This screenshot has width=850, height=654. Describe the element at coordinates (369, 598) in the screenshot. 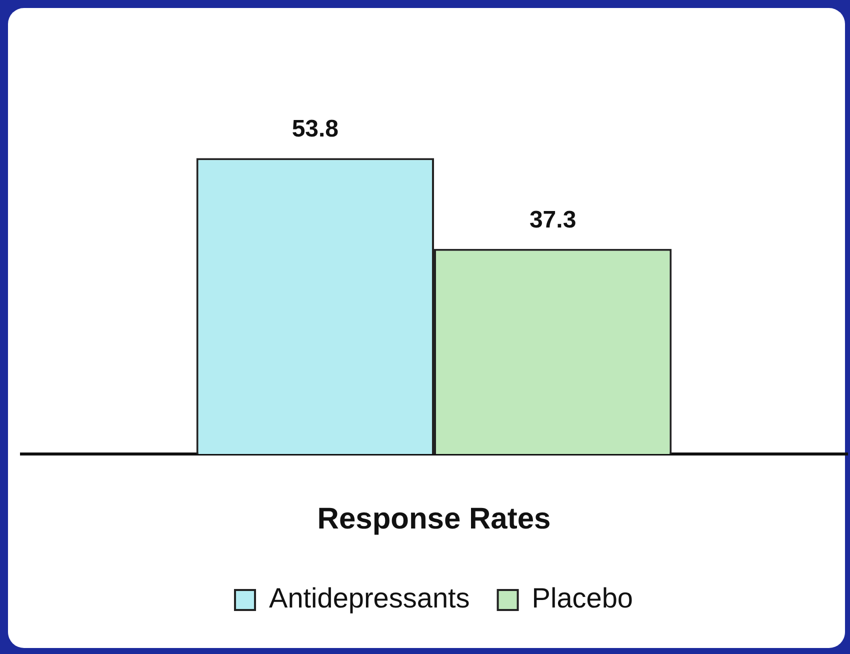

I see `legend-label: Antidepressants` at that location.